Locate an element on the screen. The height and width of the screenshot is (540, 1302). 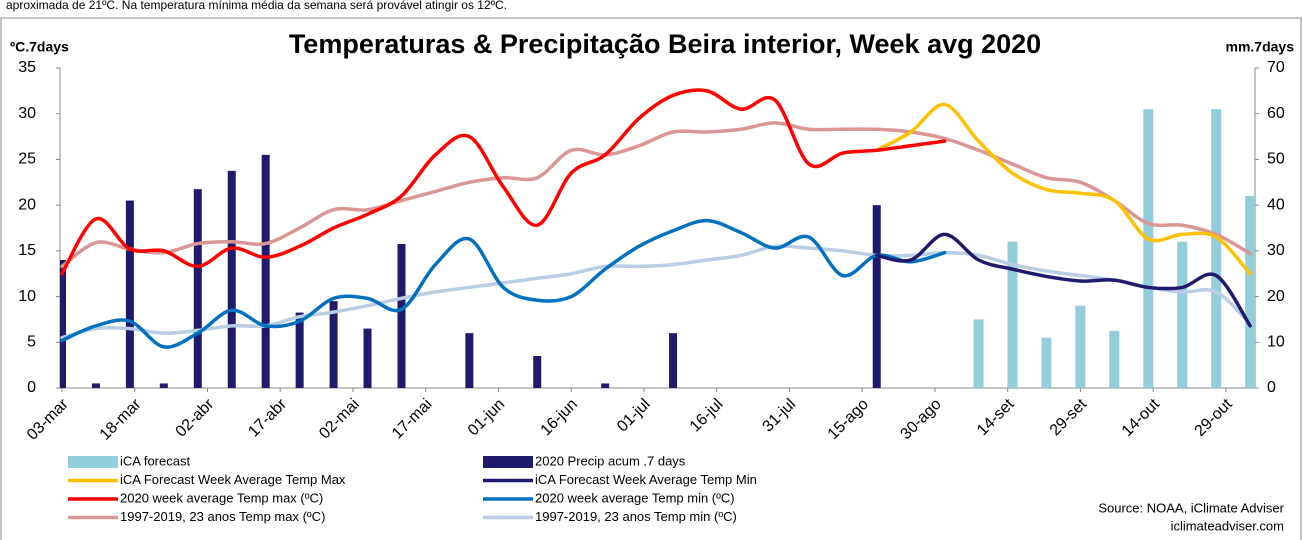
x-tick-label: 16-jul is located at coordinates (707, 416).